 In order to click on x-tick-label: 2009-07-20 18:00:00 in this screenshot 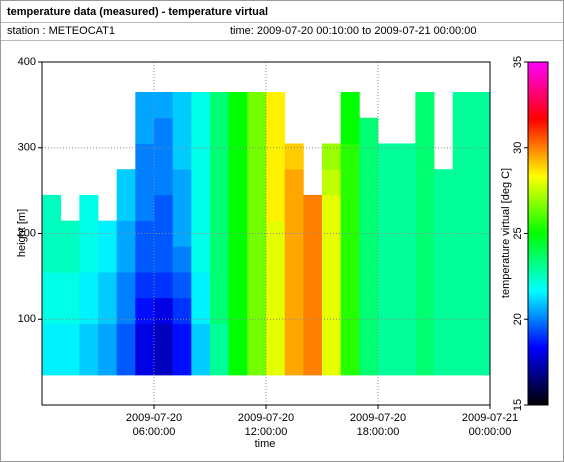, I will do `click(378, 425)`.